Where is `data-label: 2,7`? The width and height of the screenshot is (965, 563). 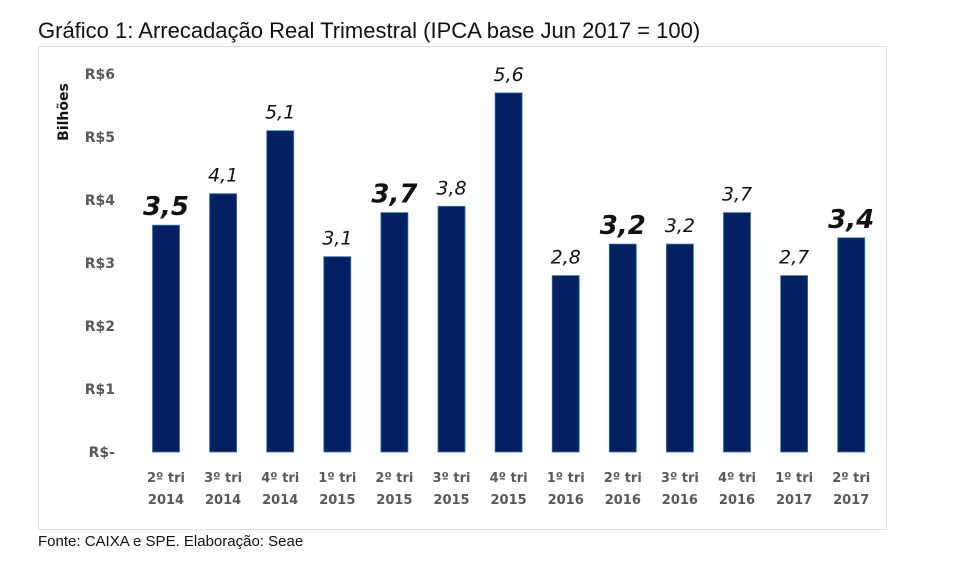
data-label: 2,7 is located at coordinates (794, 258).